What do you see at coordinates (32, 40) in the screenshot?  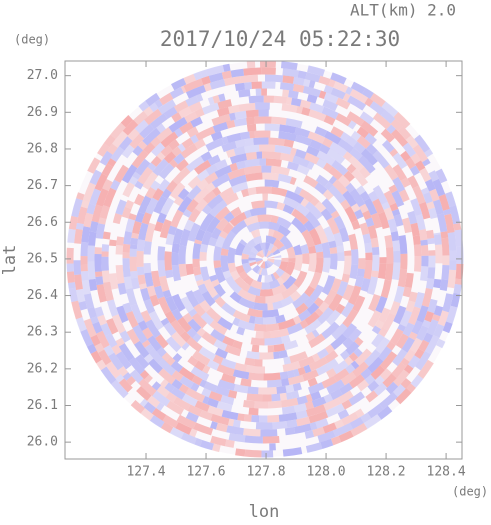 I see `y-unit: (deg)` at bounding box center [32, 40].